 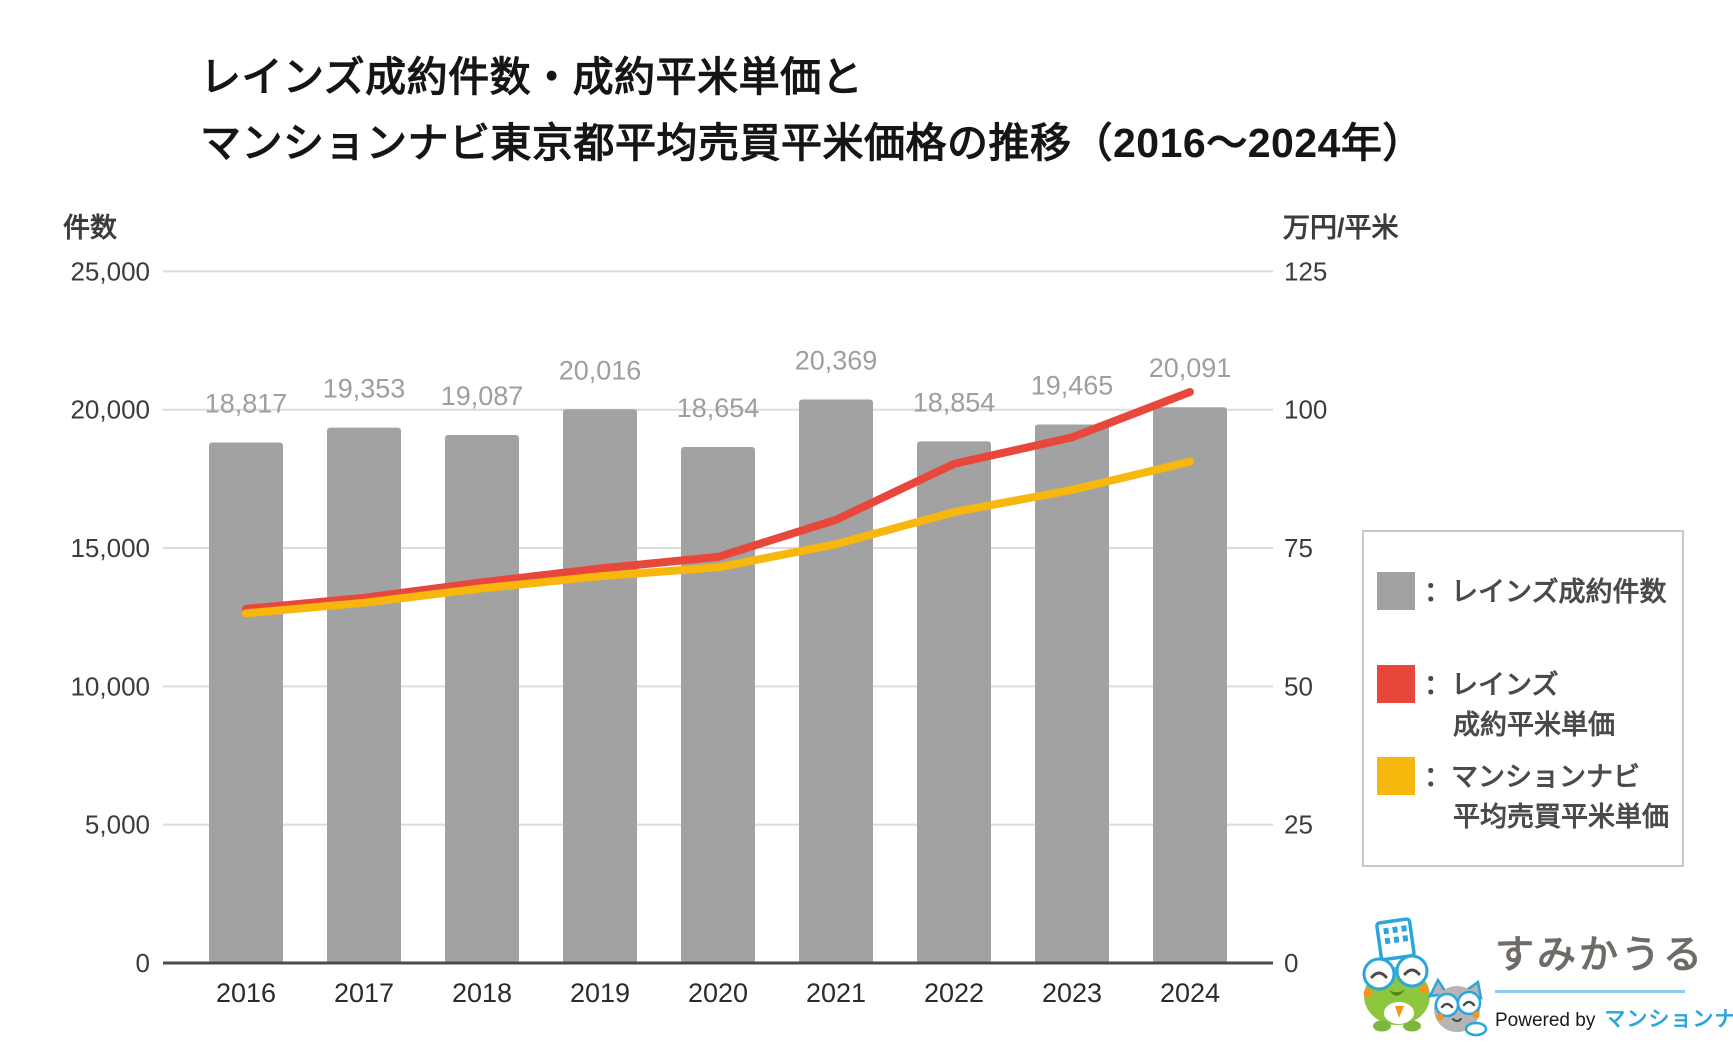 I want to click on left-axis-tick: 25,000, so click(x=110, y=271).